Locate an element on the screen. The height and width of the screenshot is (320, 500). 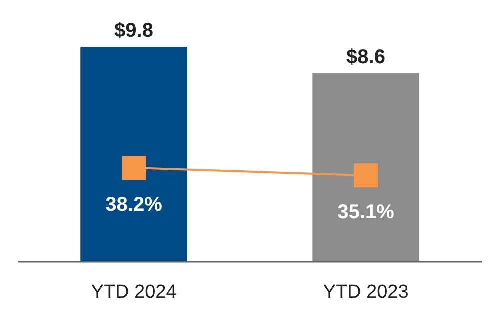
data-label: 35.1% is located at coordinates (366, 213).